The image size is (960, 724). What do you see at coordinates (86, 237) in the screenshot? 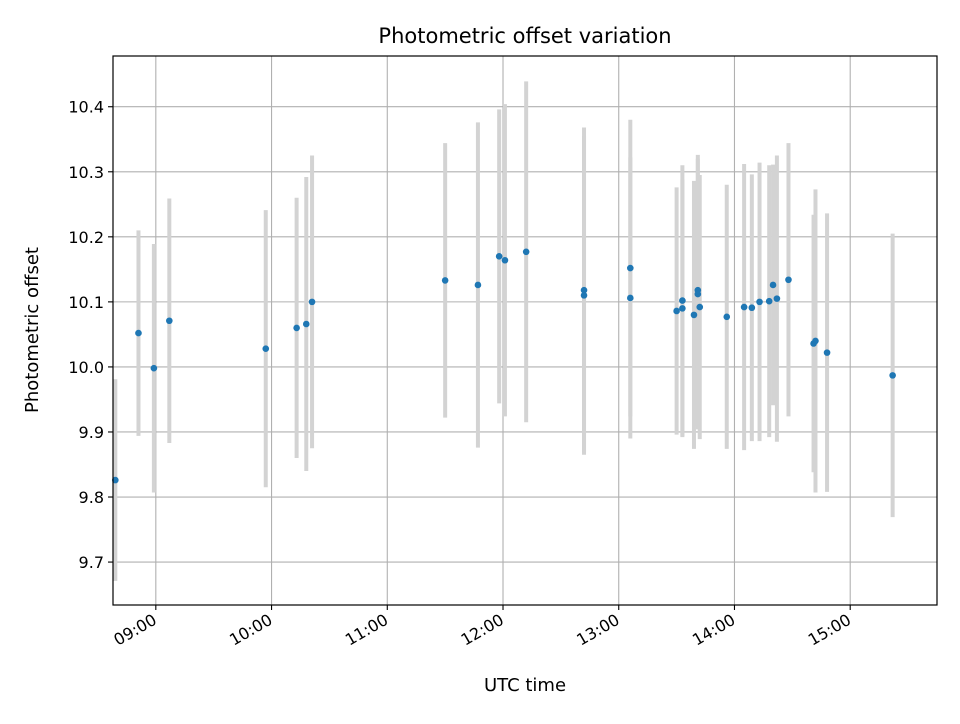
I see `y-tick-label: 10.2` at bounding box center [86, 237].